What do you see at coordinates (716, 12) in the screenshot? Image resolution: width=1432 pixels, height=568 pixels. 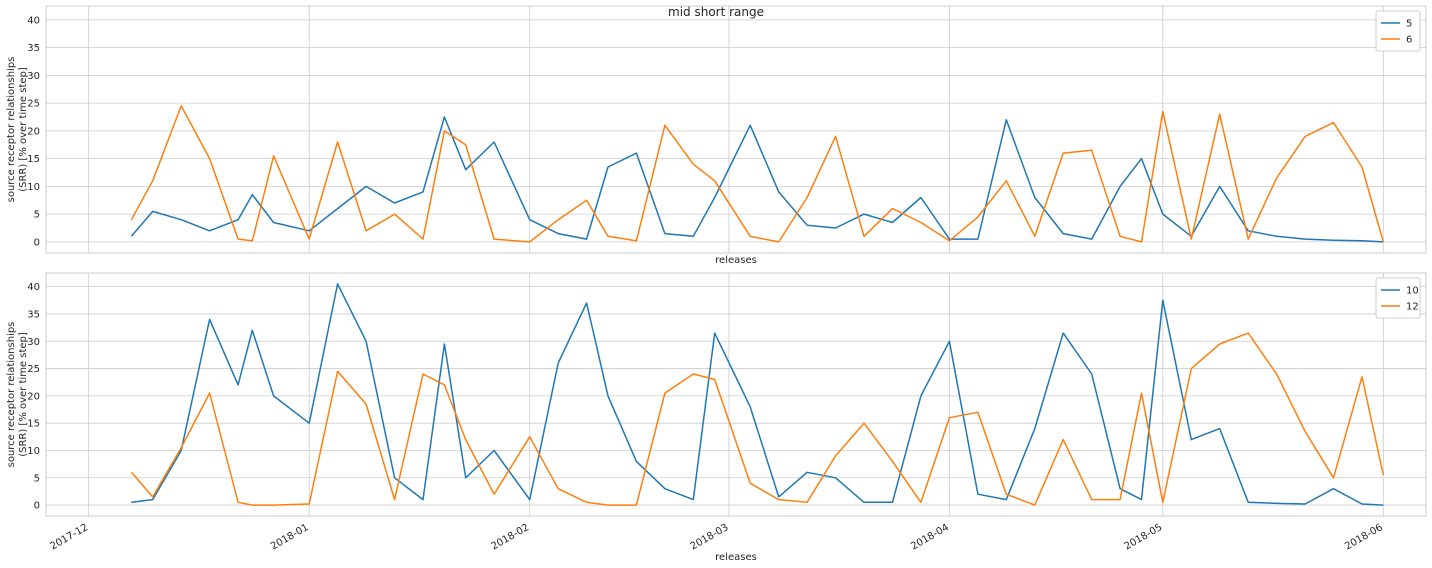 I see `figure-title: mid short range` at bounding box center [716, 12].